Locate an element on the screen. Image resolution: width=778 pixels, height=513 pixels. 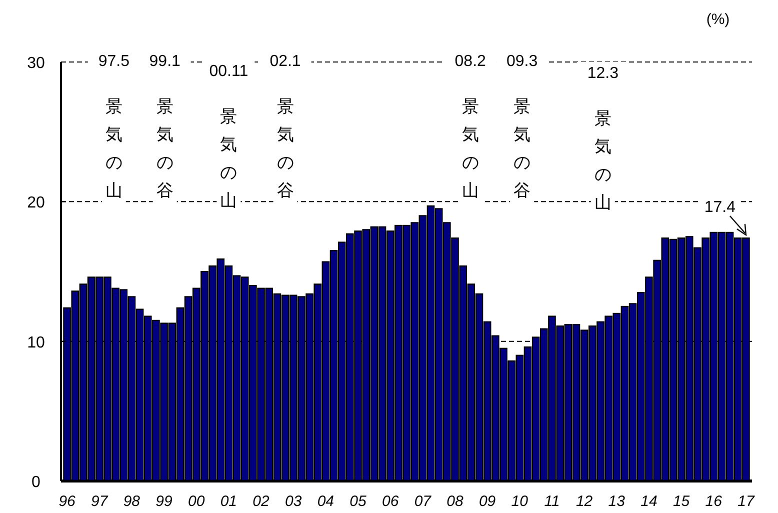
x-tick-label: 02 is located at coordinates (261, 501).